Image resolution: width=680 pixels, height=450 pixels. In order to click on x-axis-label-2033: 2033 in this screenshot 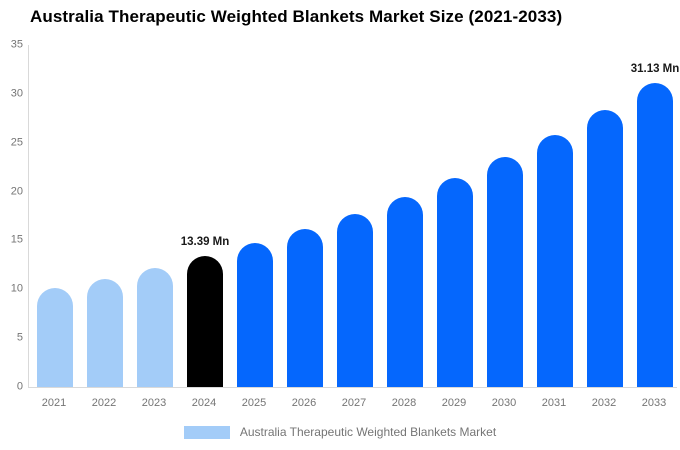, I will do `click(654, 403)`.